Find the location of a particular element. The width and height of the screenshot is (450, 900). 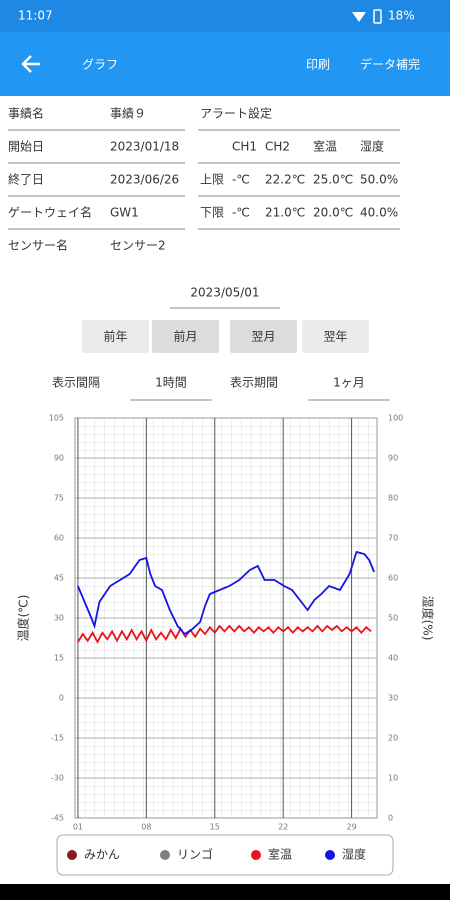

info-label: 開始日 is located at coordinates (26, 147).